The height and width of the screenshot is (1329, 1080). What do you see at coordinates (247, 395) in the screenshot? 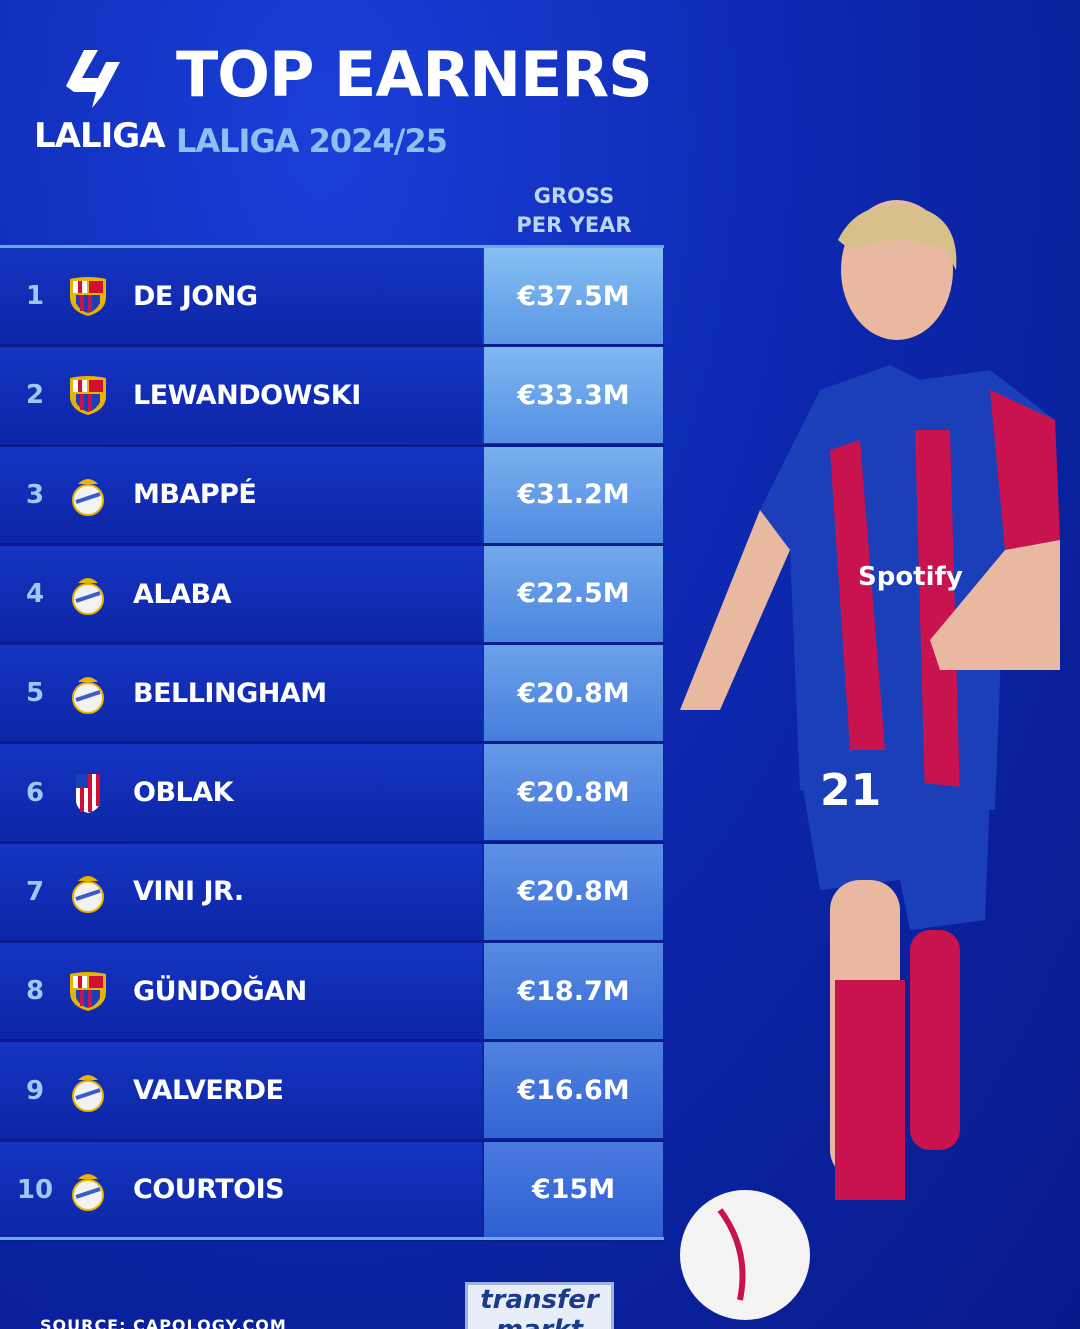
I see `player-name: LEWANDOWSKI` at bounding box center [247, 395].